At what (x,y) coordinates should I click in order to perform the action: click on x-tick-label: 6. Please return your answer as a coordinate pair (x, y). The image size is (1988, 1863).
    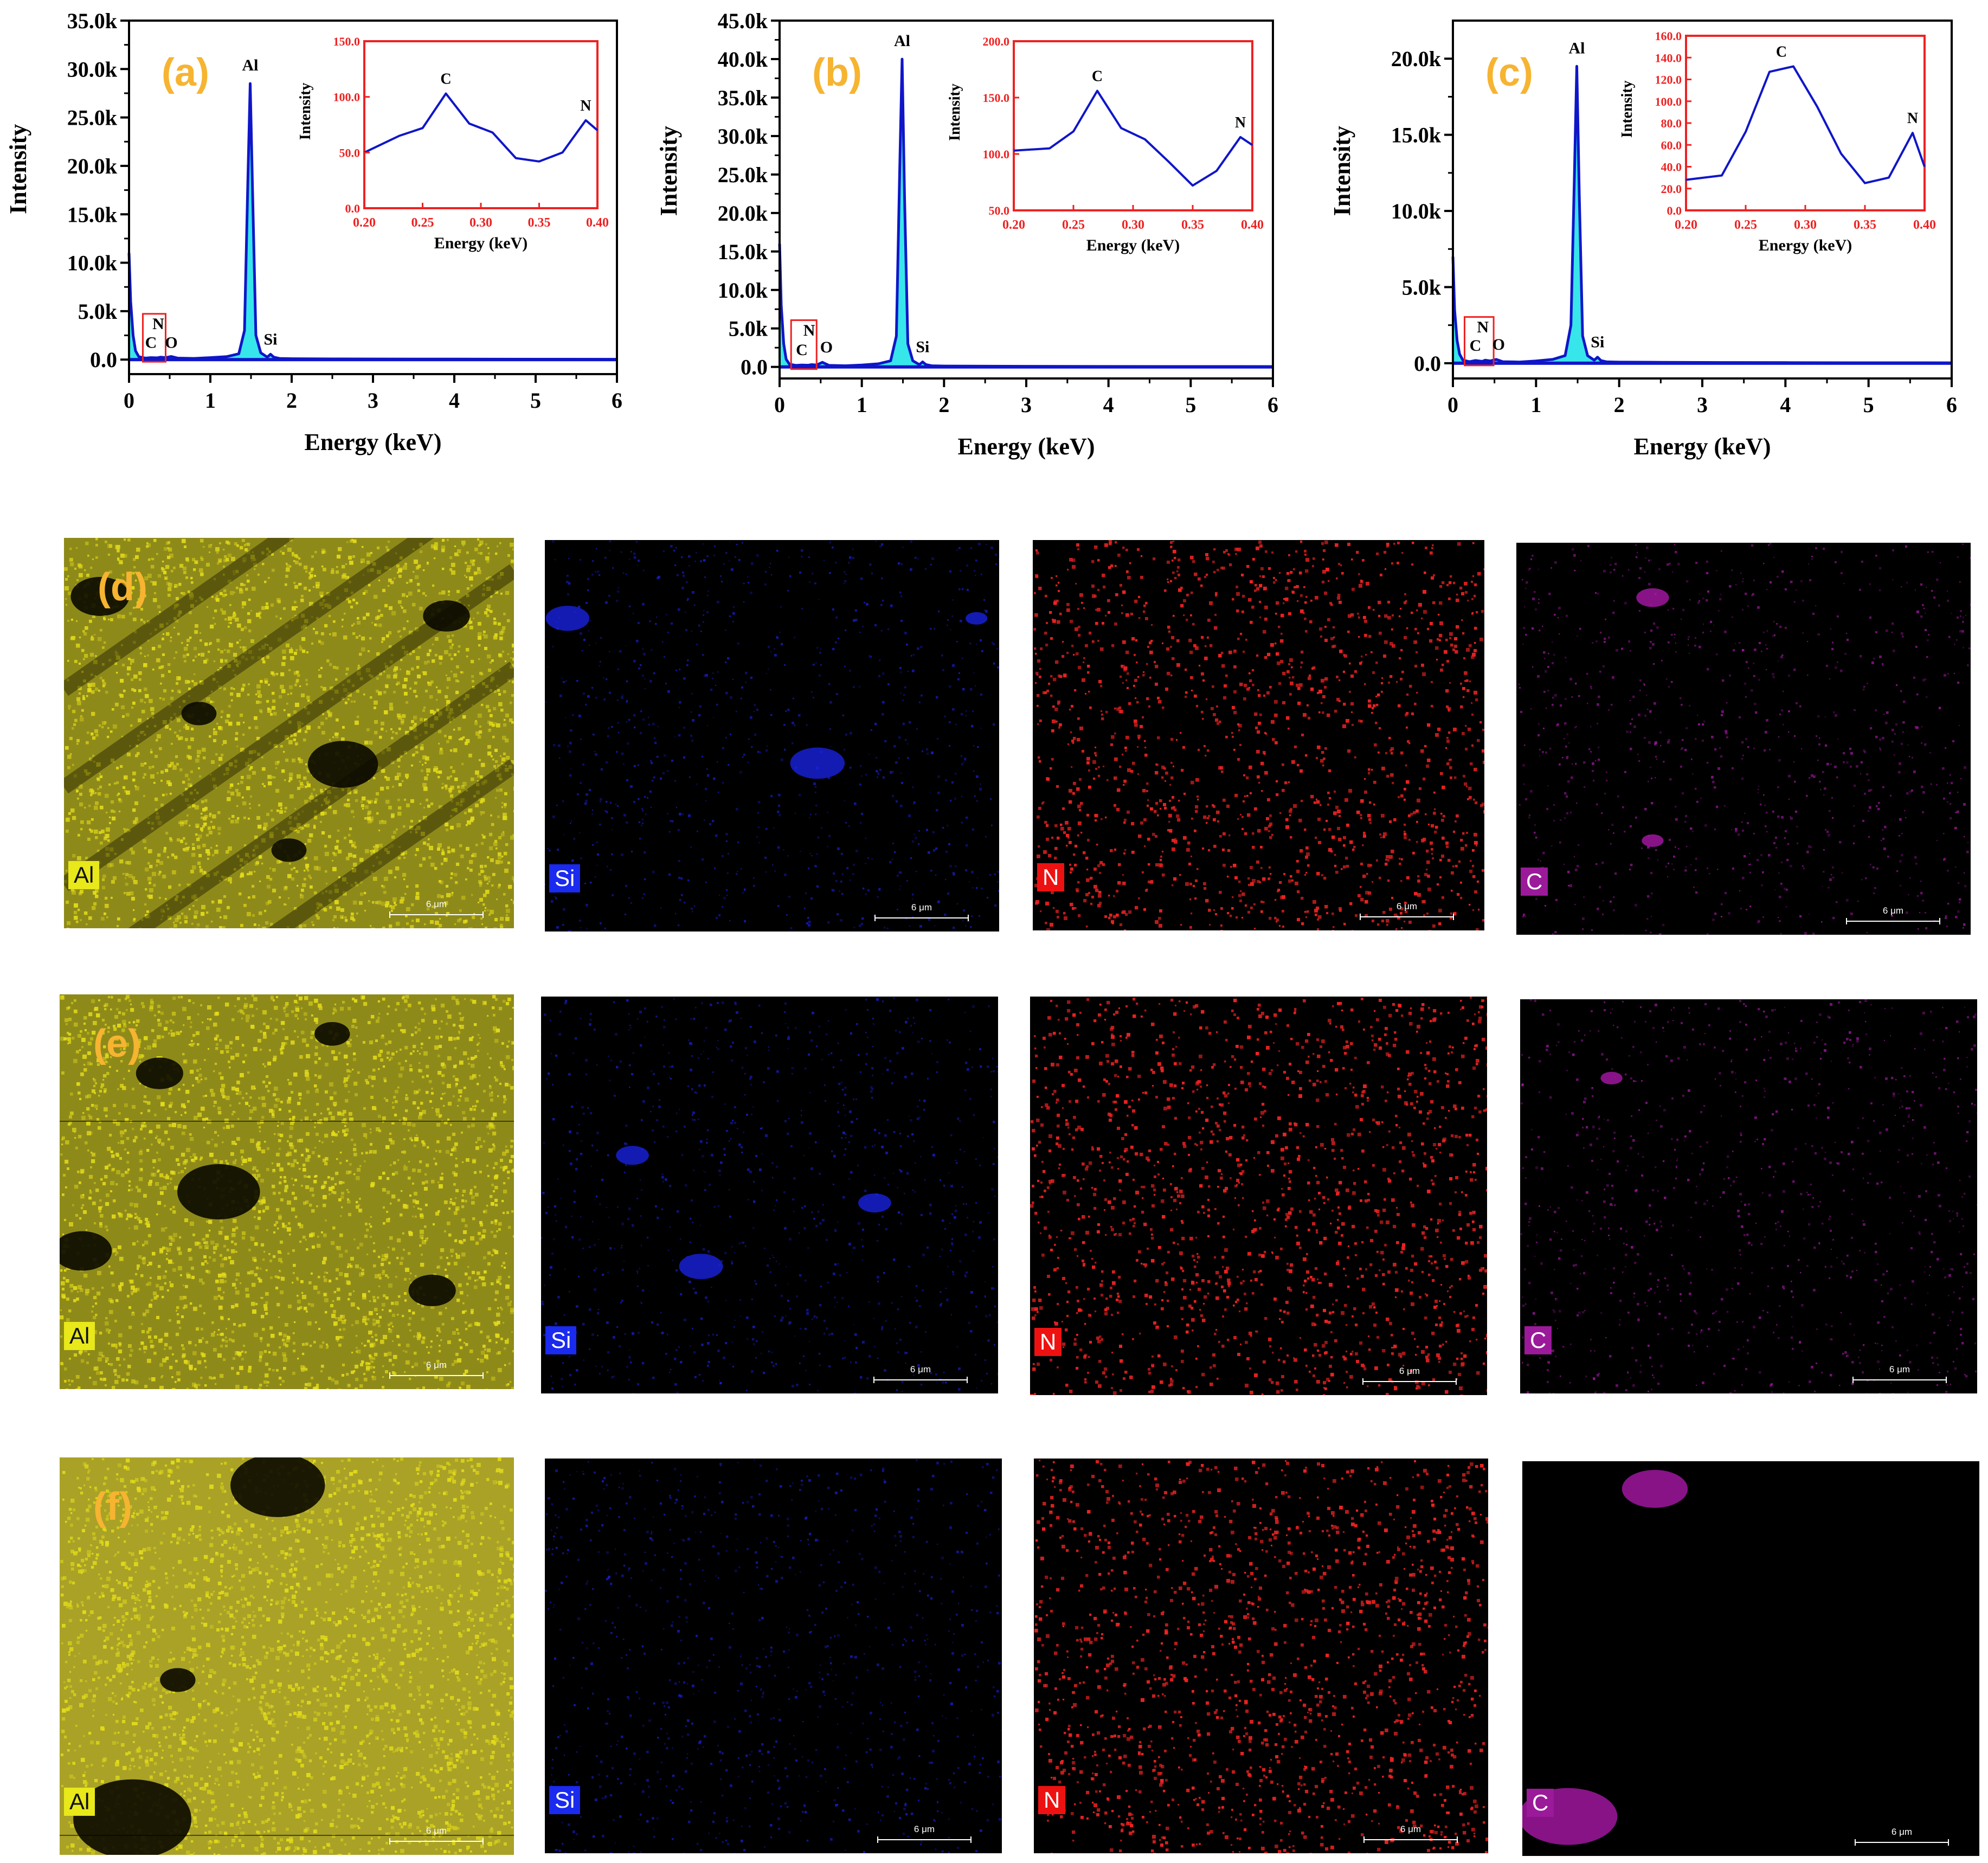
    Looking at the image, I should click on (1273, 405).